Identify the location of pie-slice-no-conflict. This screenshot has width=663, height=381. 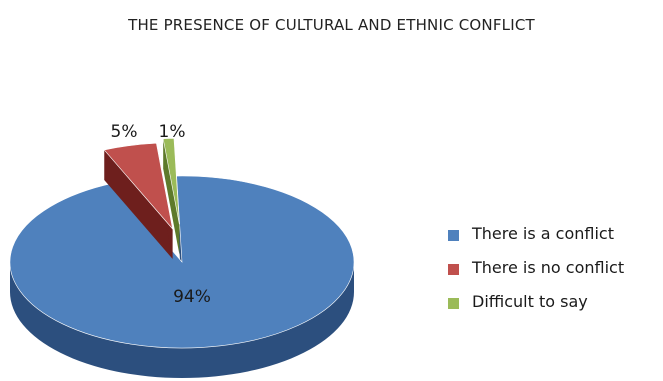
(138, 200).